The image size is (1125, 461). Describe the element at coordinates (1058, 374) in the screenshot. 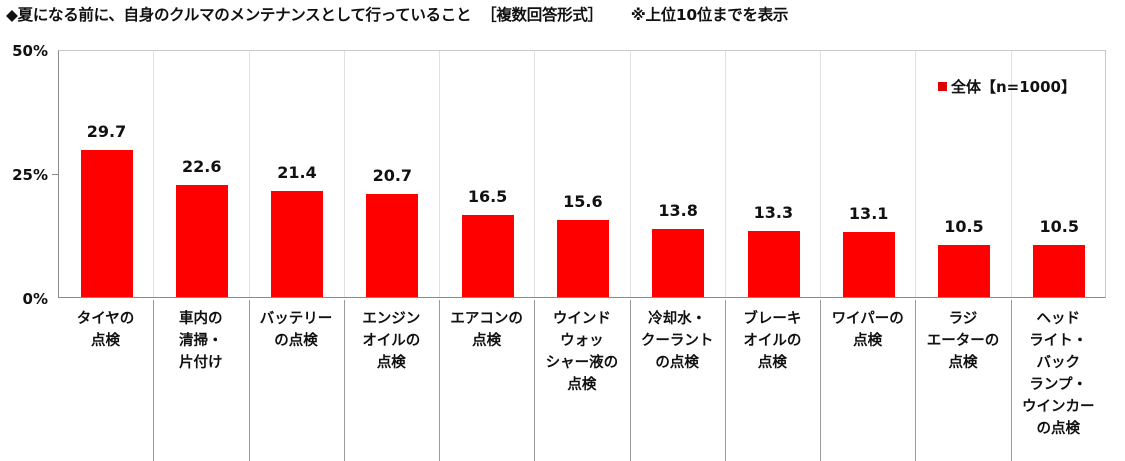

I see `category-label: ヘッドライト・バックランプ・ウインカーの点検` at that location.